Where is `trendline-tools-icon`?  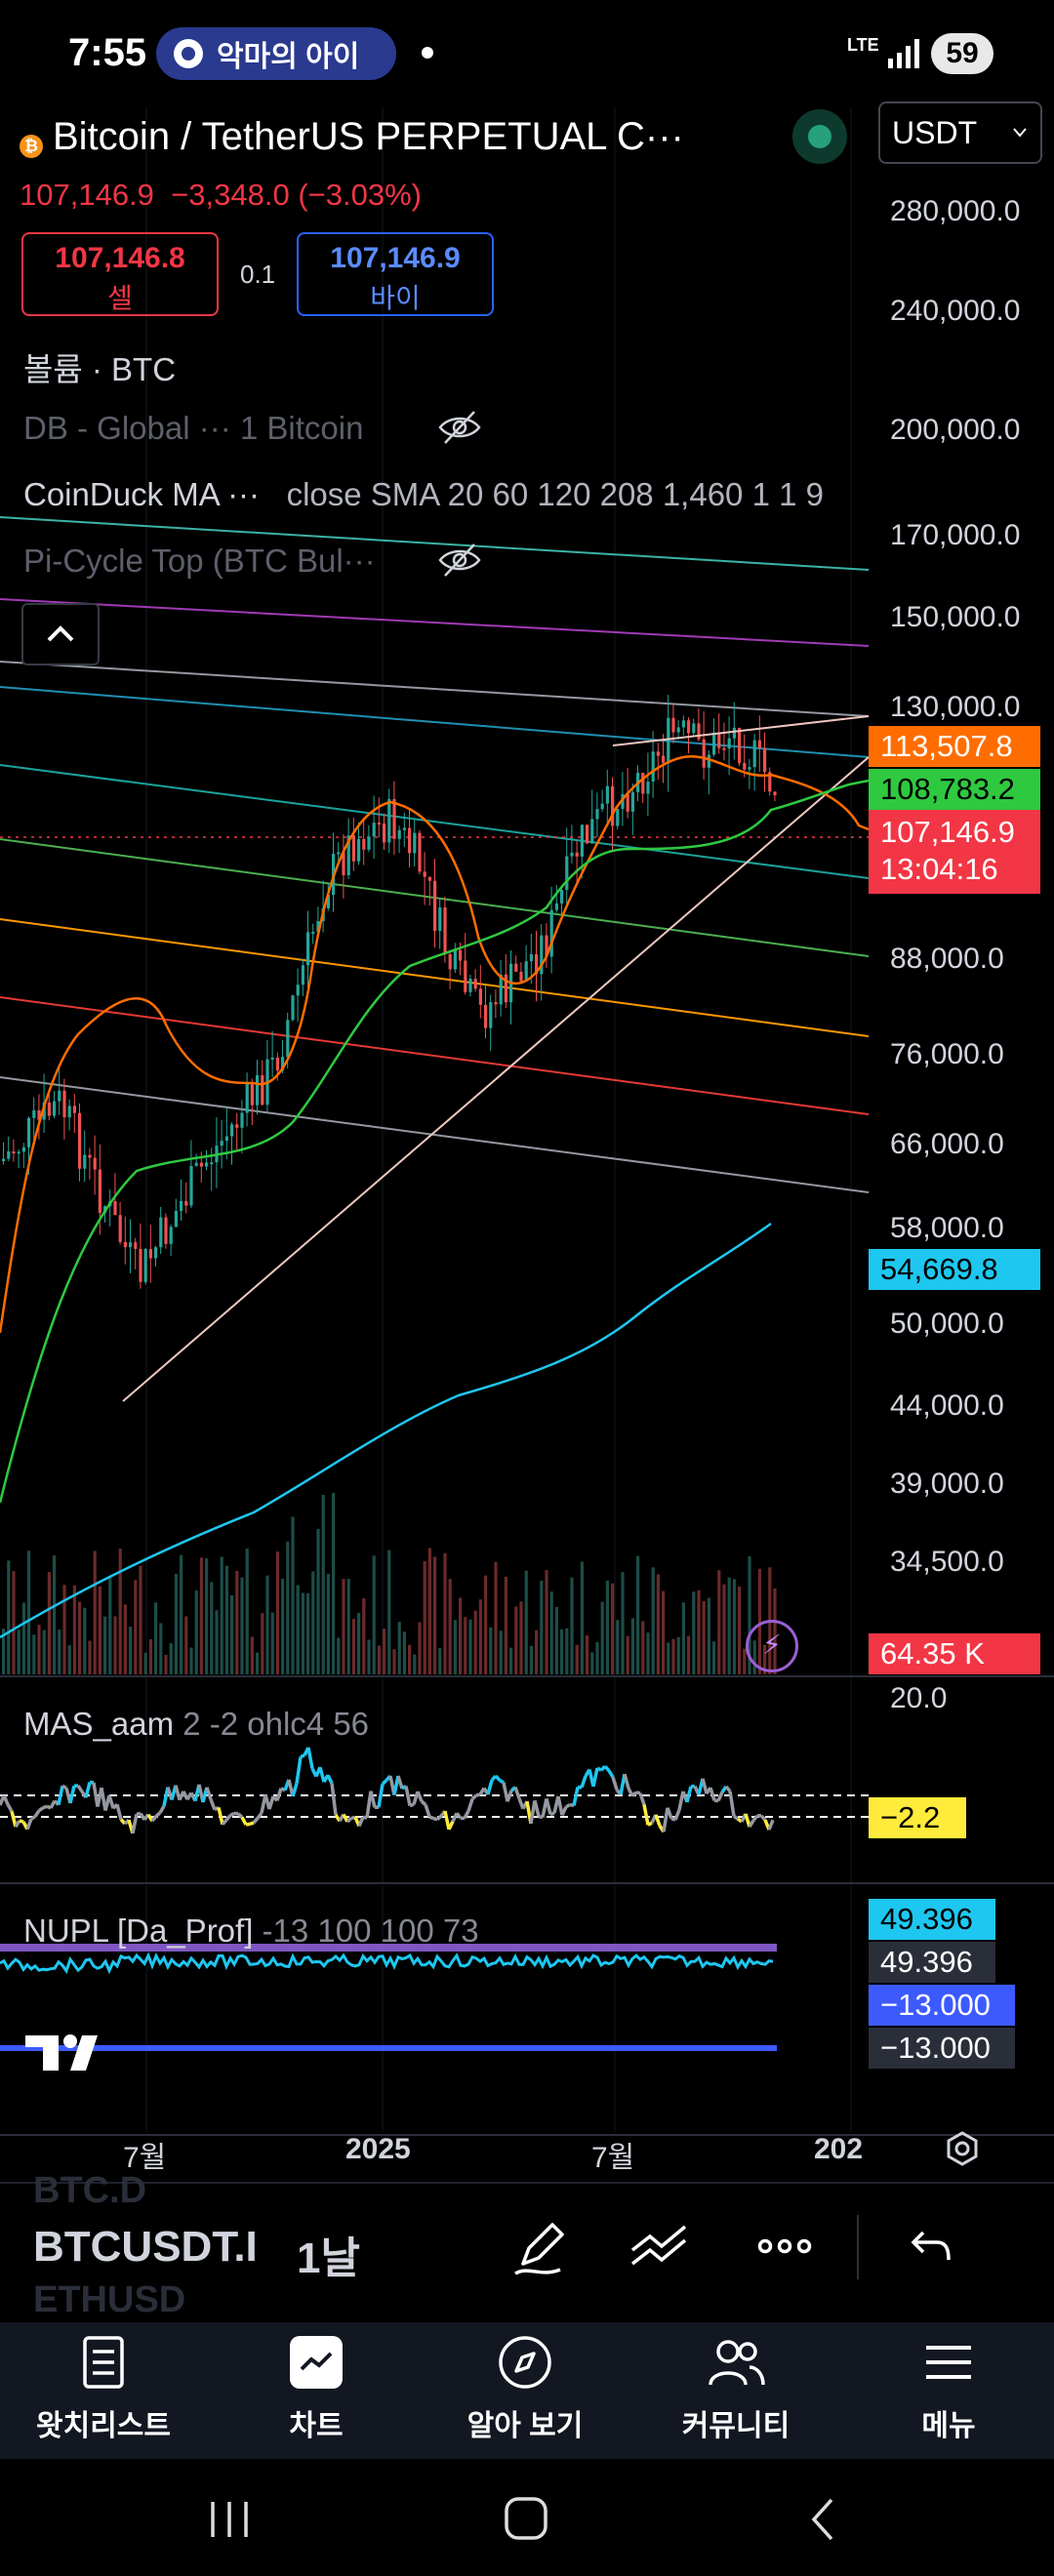
trendline-tools-icon is located at coordinates (659, 2246).